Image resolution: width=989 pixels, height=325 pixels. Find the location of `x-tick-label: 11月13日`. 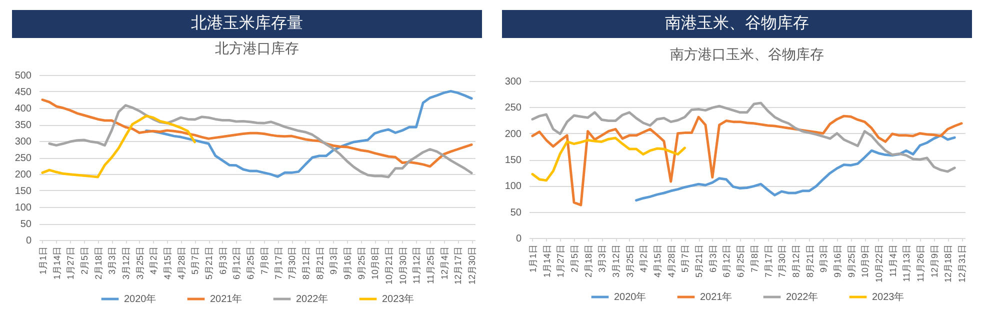

x-tick-label: 11月13日 is located at coordinates (907, 263).